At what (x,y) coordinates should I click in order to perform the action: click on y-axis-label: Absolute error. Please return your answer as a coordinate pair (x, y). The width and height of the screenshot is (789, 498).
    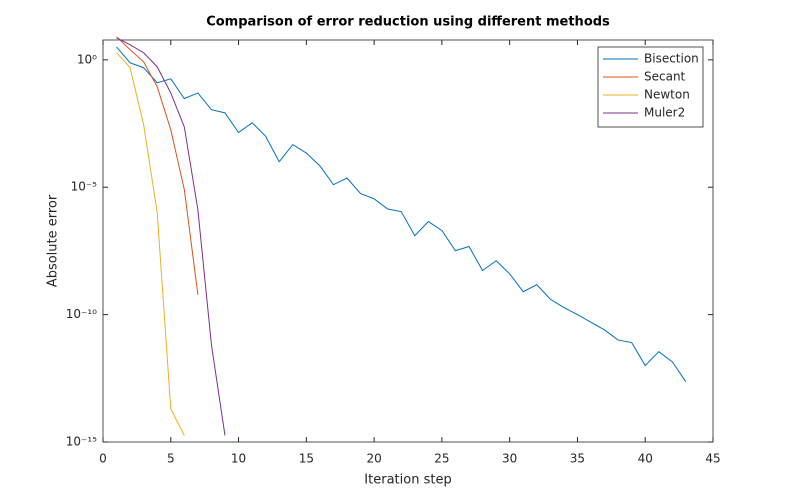
    Looking at the image, I should click on (53, 240).